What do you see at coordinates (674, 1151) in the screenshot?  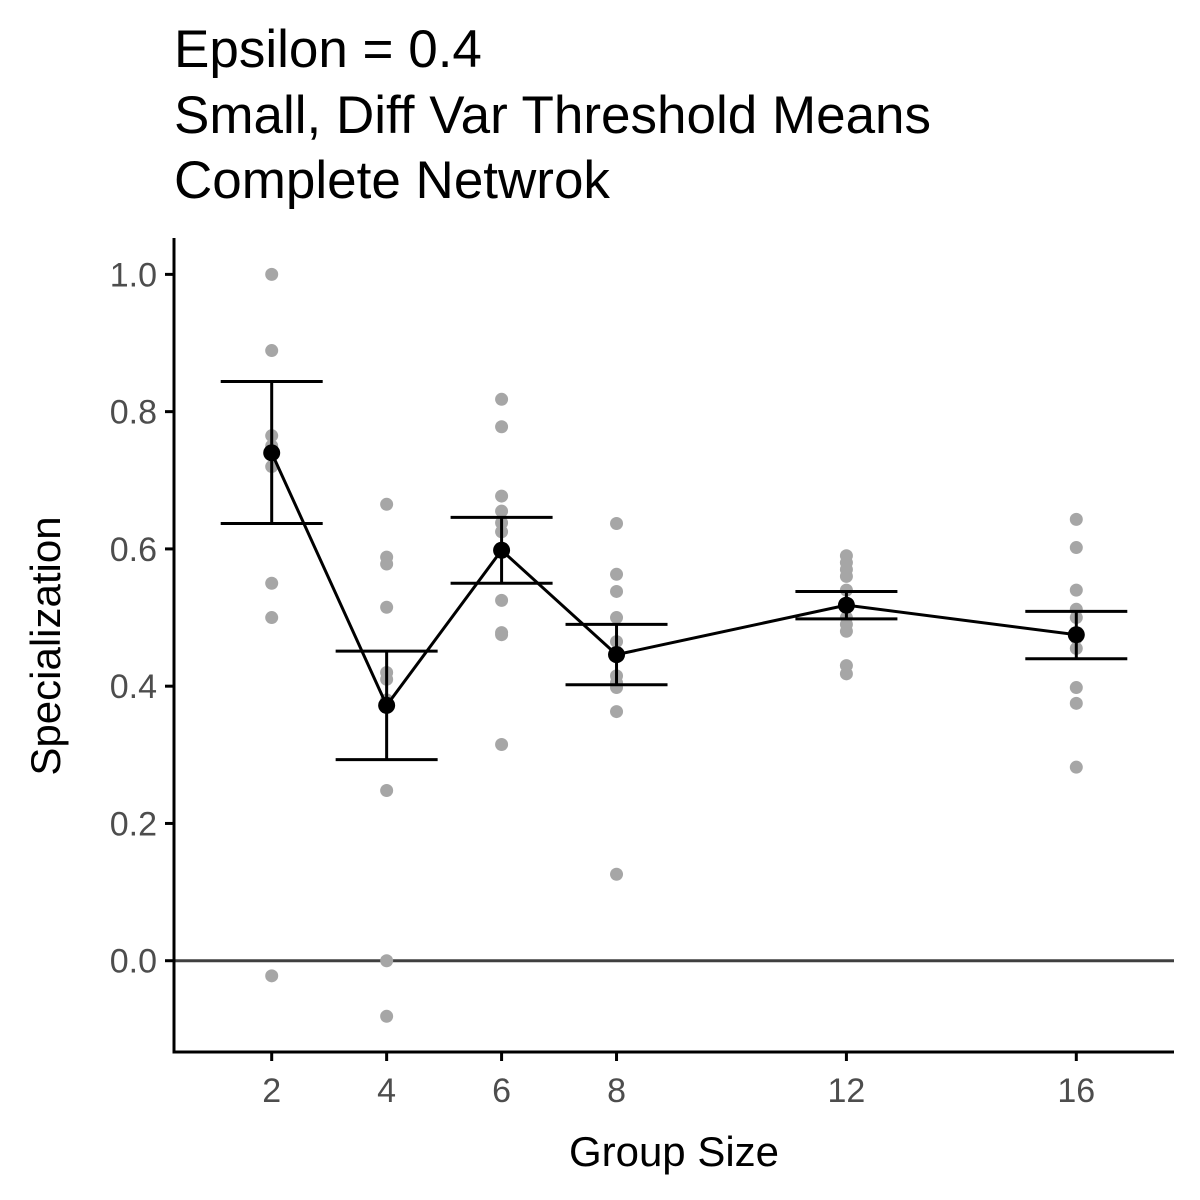 I see `x-axis-title: Group Size` at bounding box center [674, 1151].